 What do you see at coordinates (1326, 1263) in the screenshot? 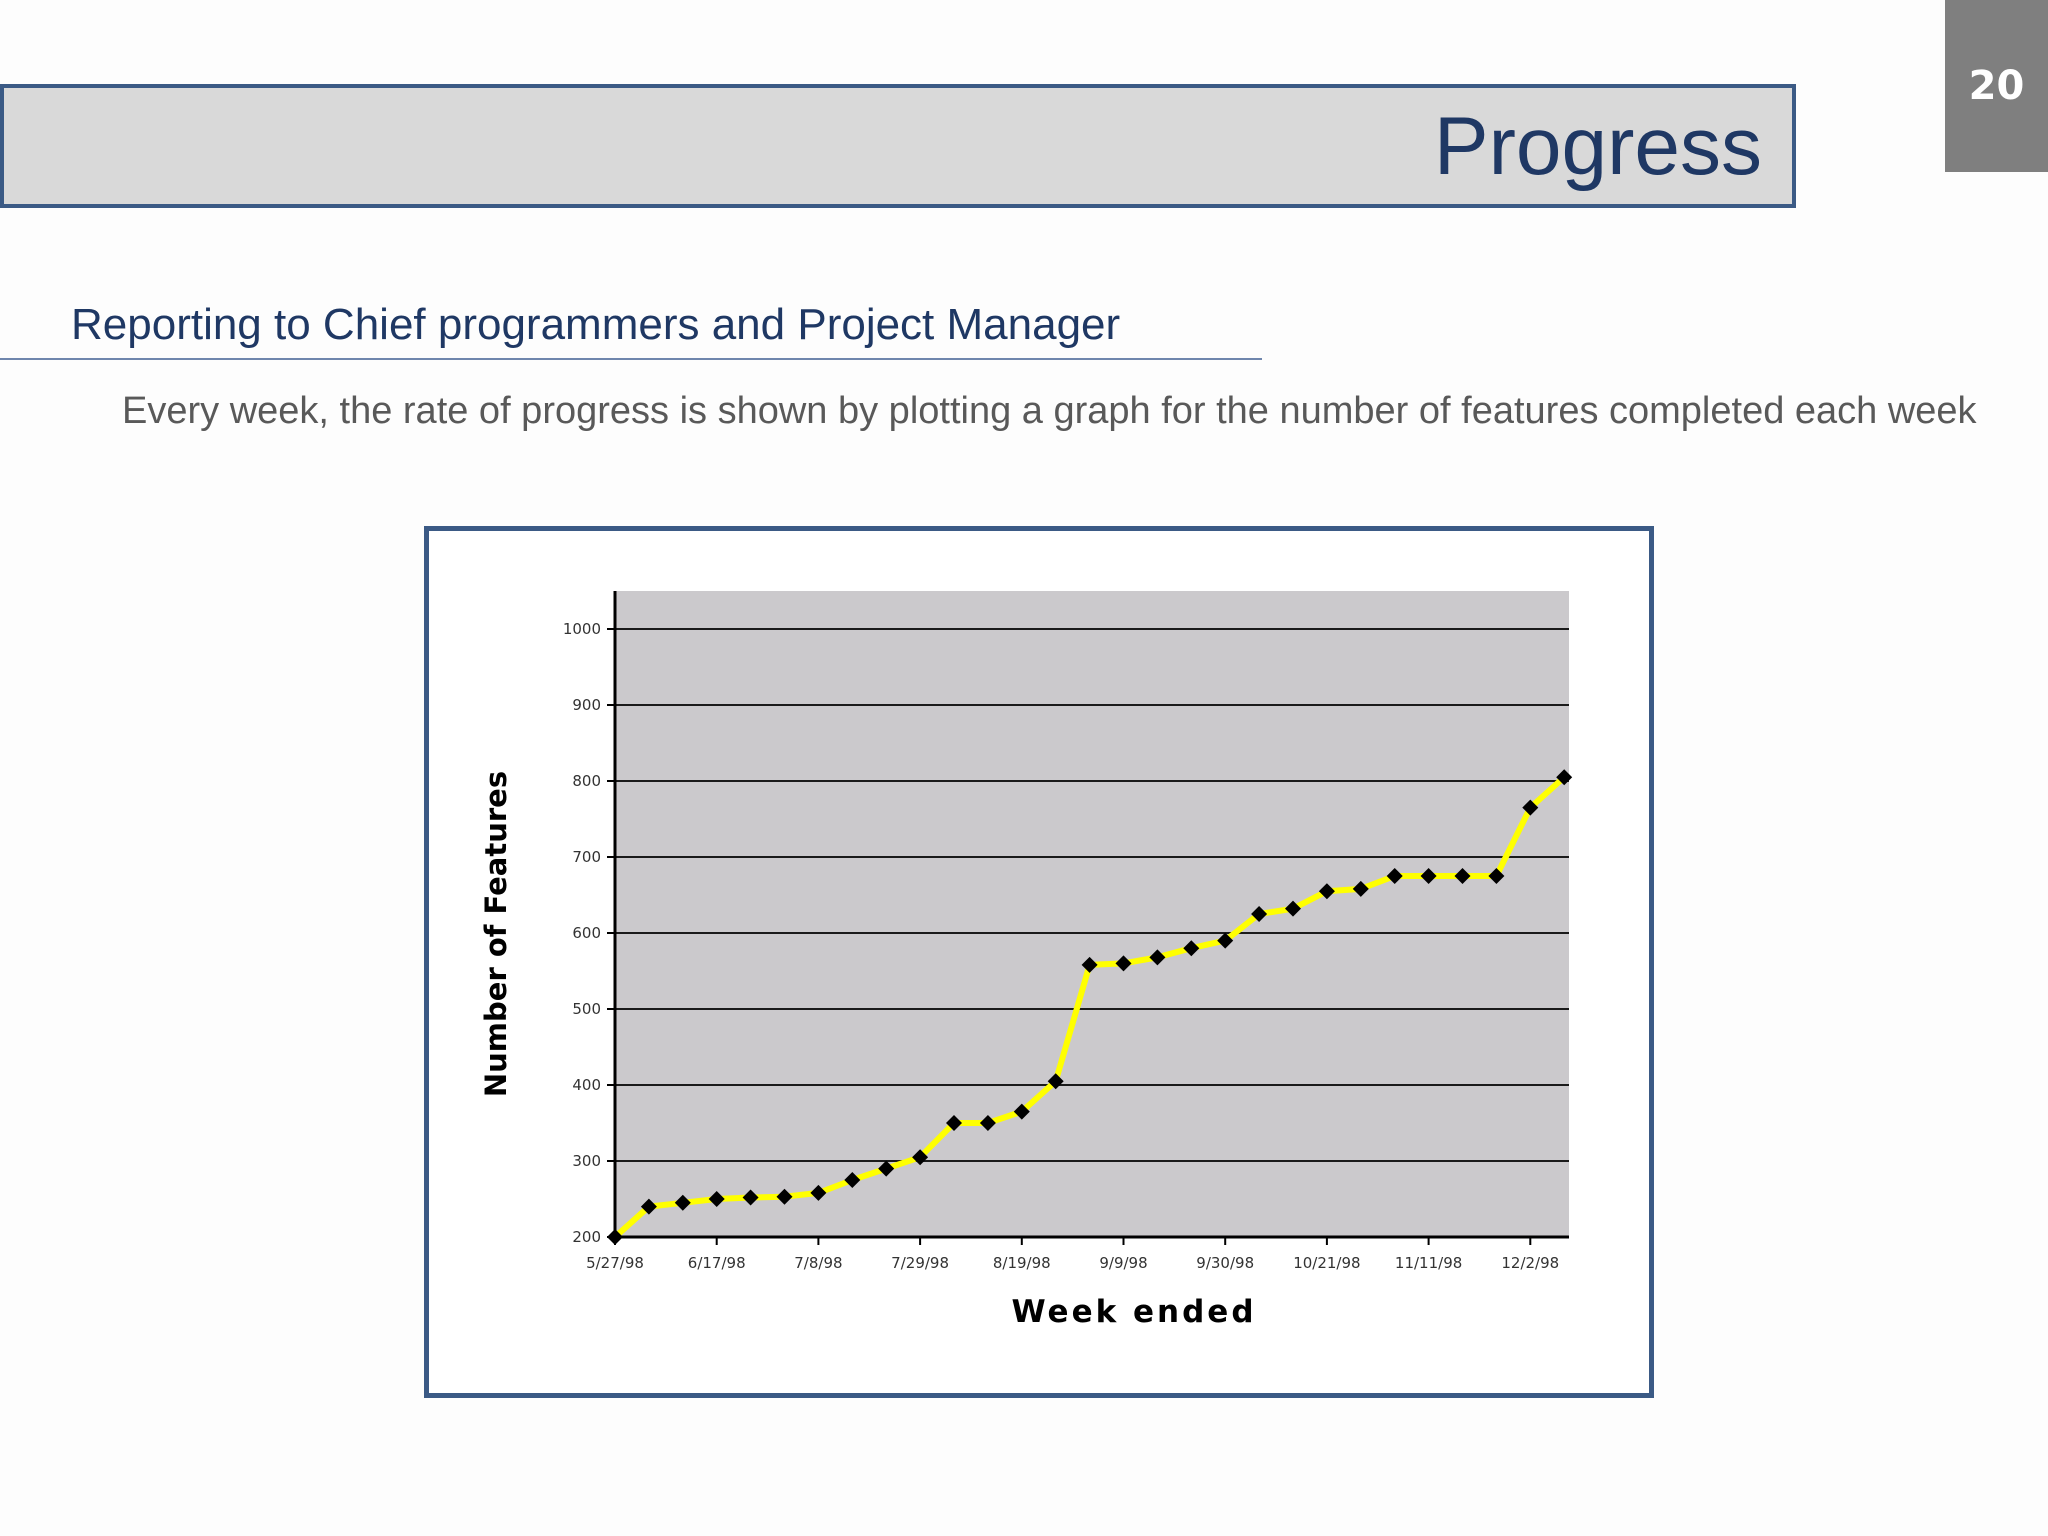
I see `x-tick-label: 10/21/98` at bounding box center [1326, 1263].